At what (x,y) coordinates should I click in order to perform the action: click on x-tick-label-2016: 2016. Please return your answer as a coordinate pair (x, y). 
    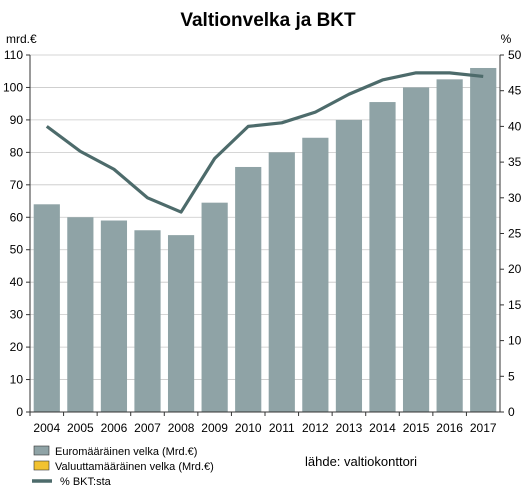
    Looking at the image, I should click on (449, 428).